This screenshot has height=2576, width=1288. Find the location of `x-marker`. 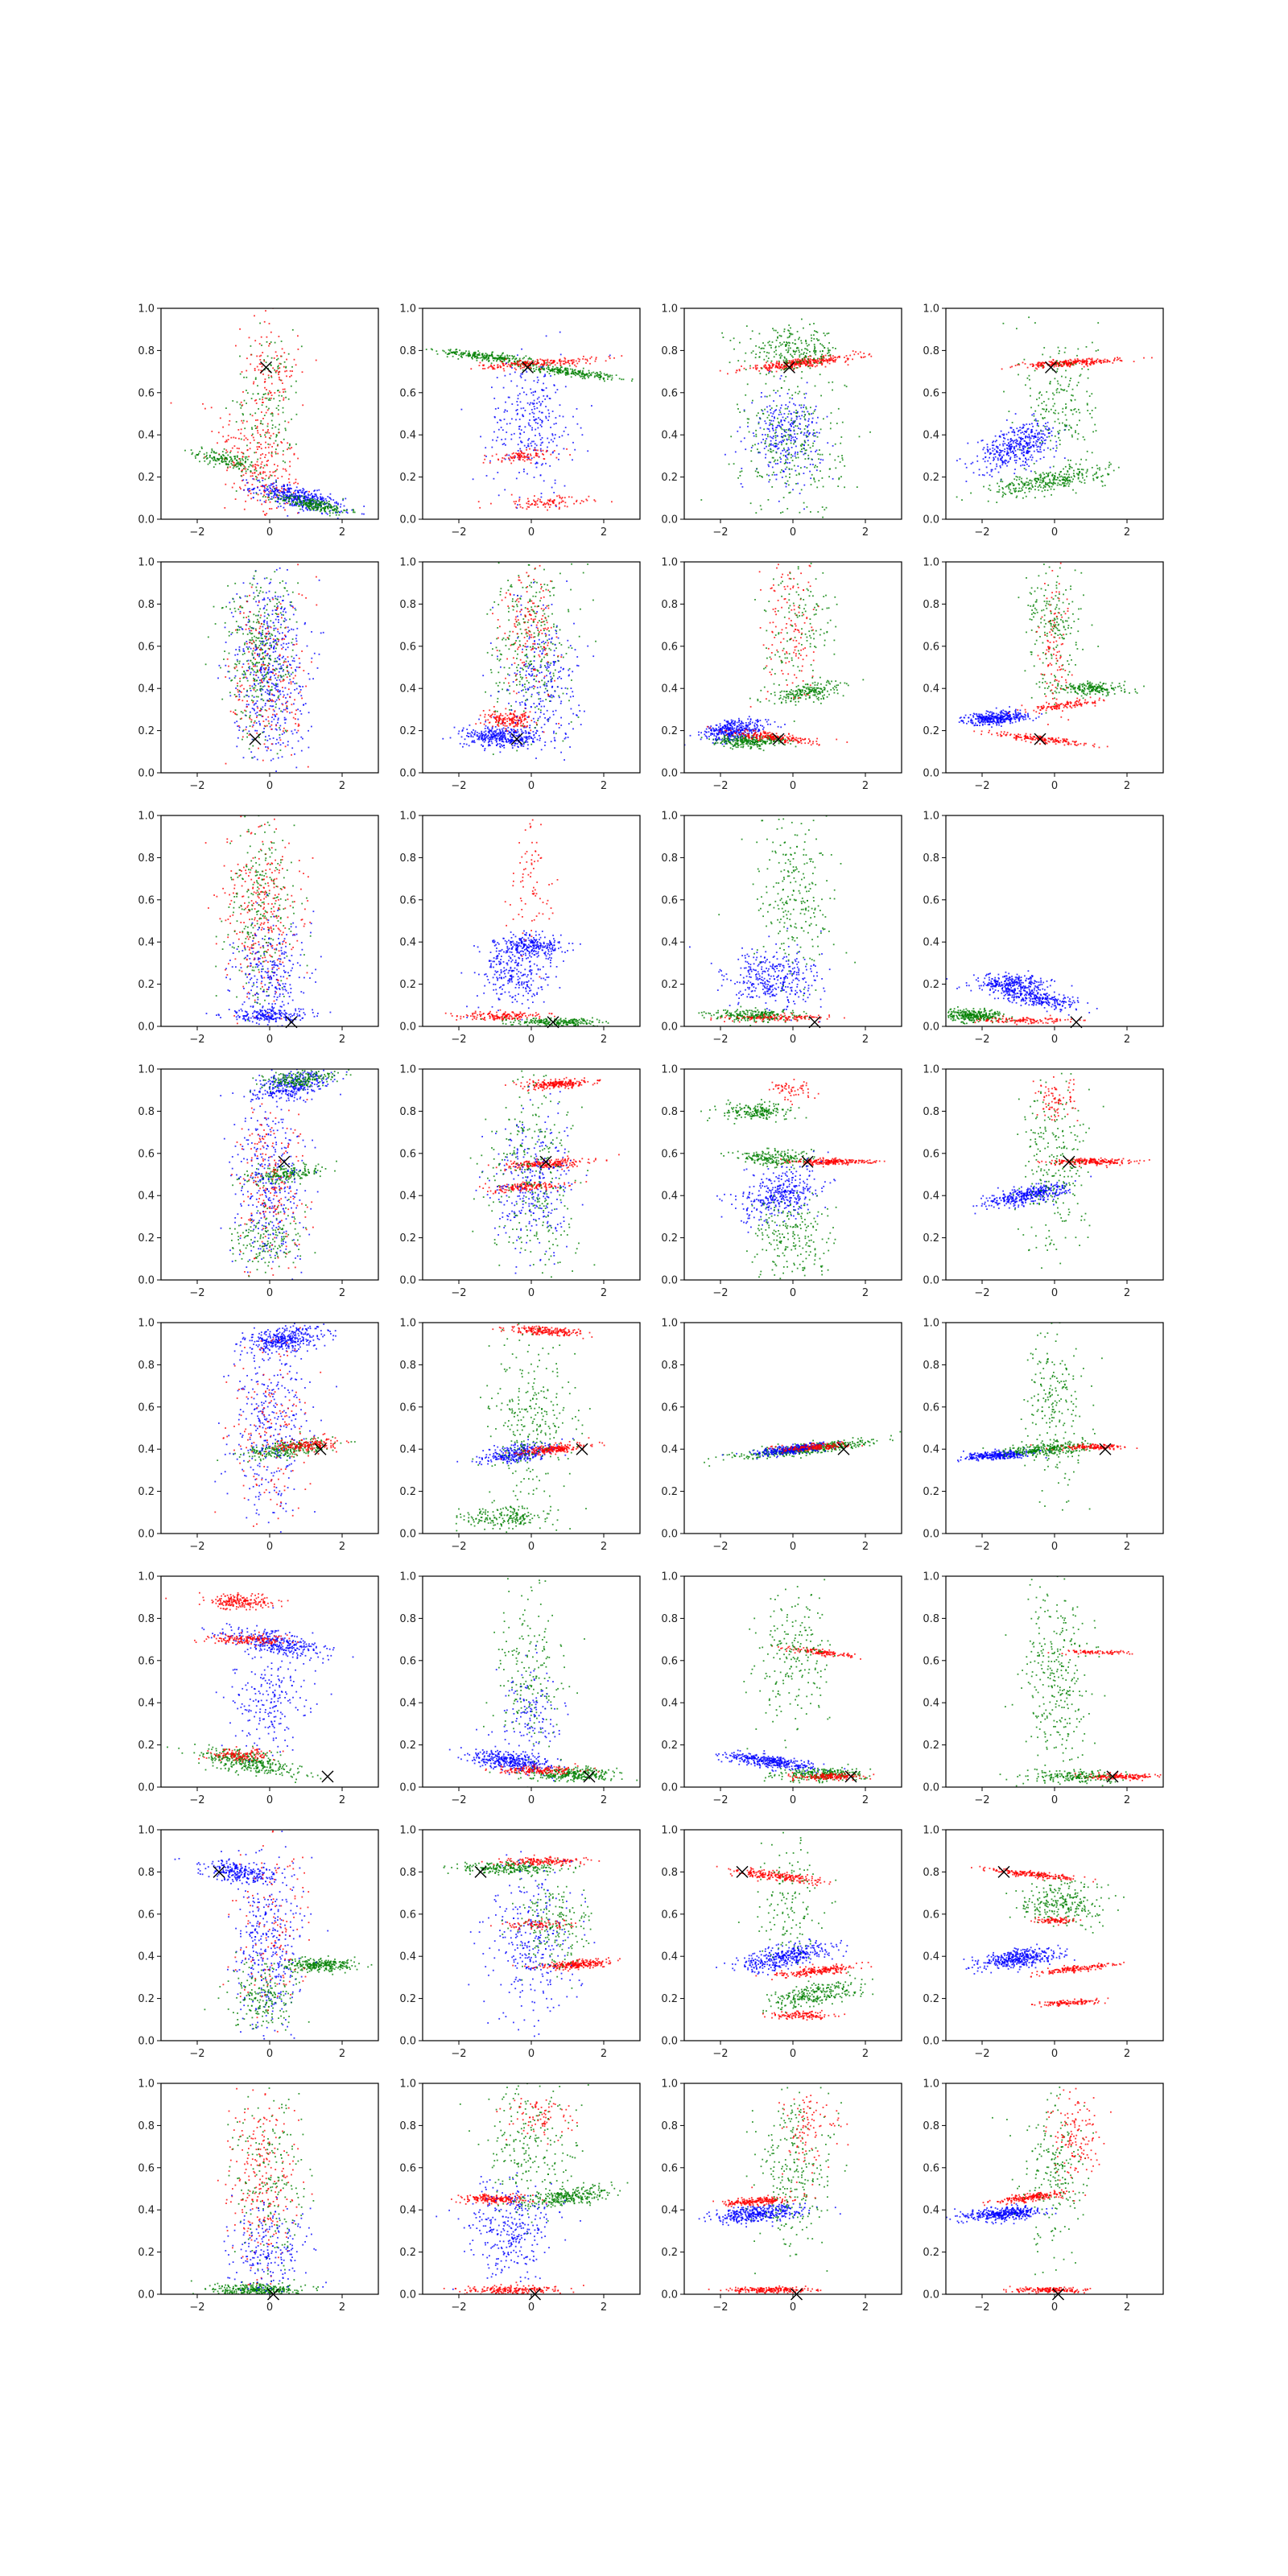

x-marker is located at coordinates (789, 367).